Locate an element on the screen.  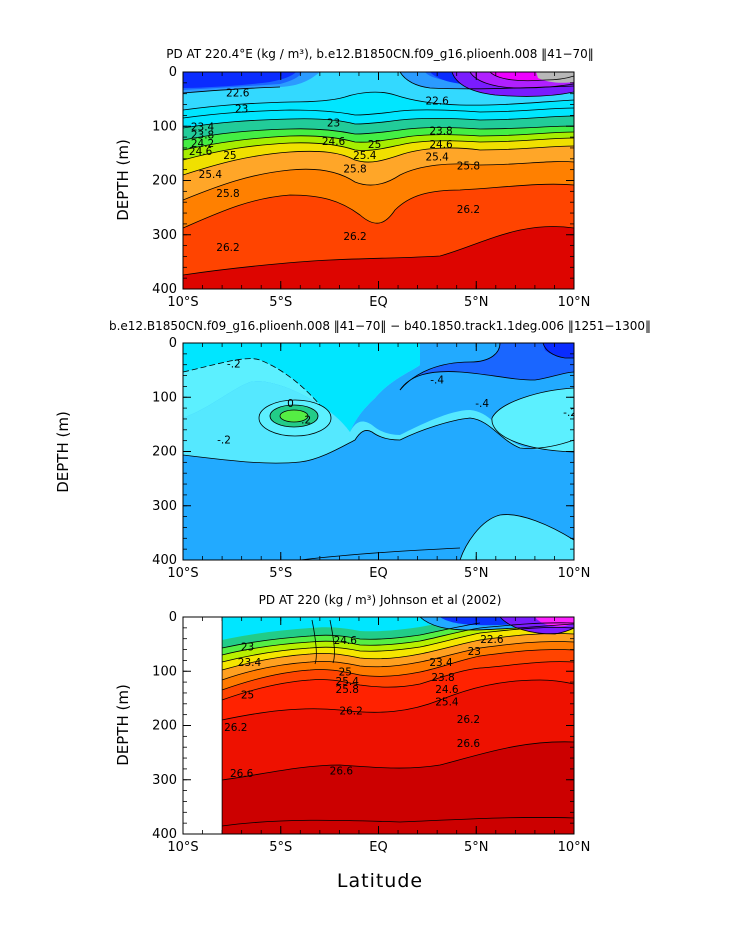
fill-pink-magenta is located at coordinates (554, 622).